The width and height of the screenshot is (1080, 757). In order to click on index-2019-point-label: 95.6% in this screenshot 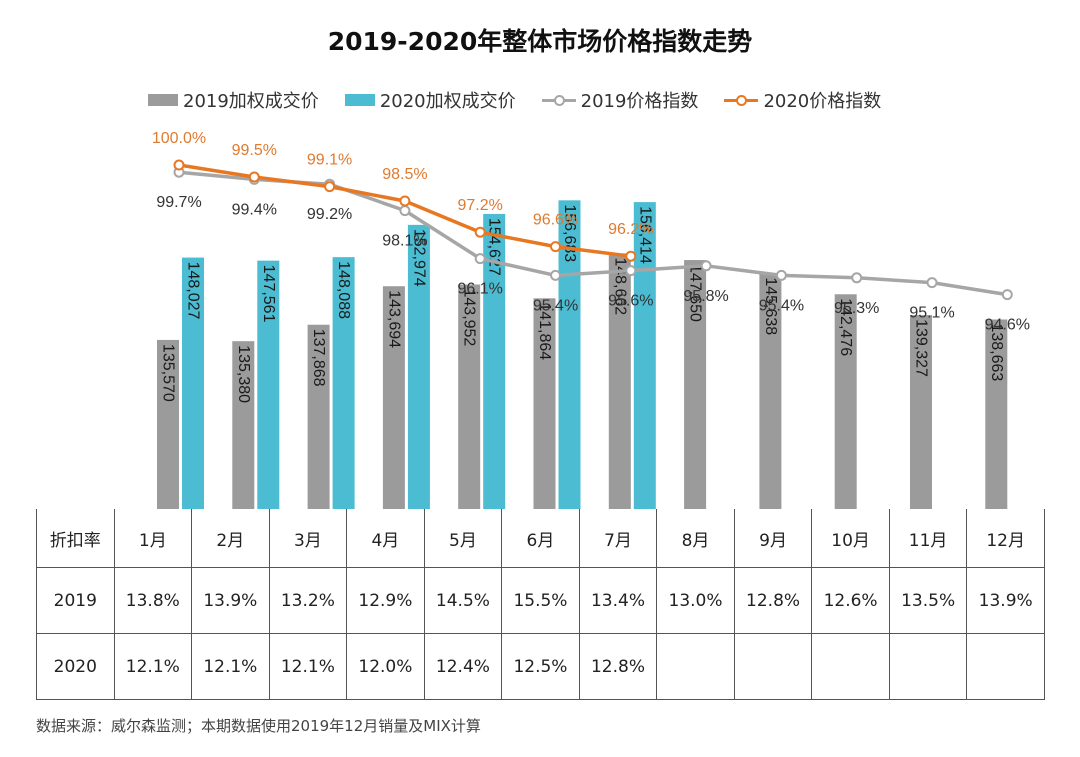, I will do `click(630, 301)`.